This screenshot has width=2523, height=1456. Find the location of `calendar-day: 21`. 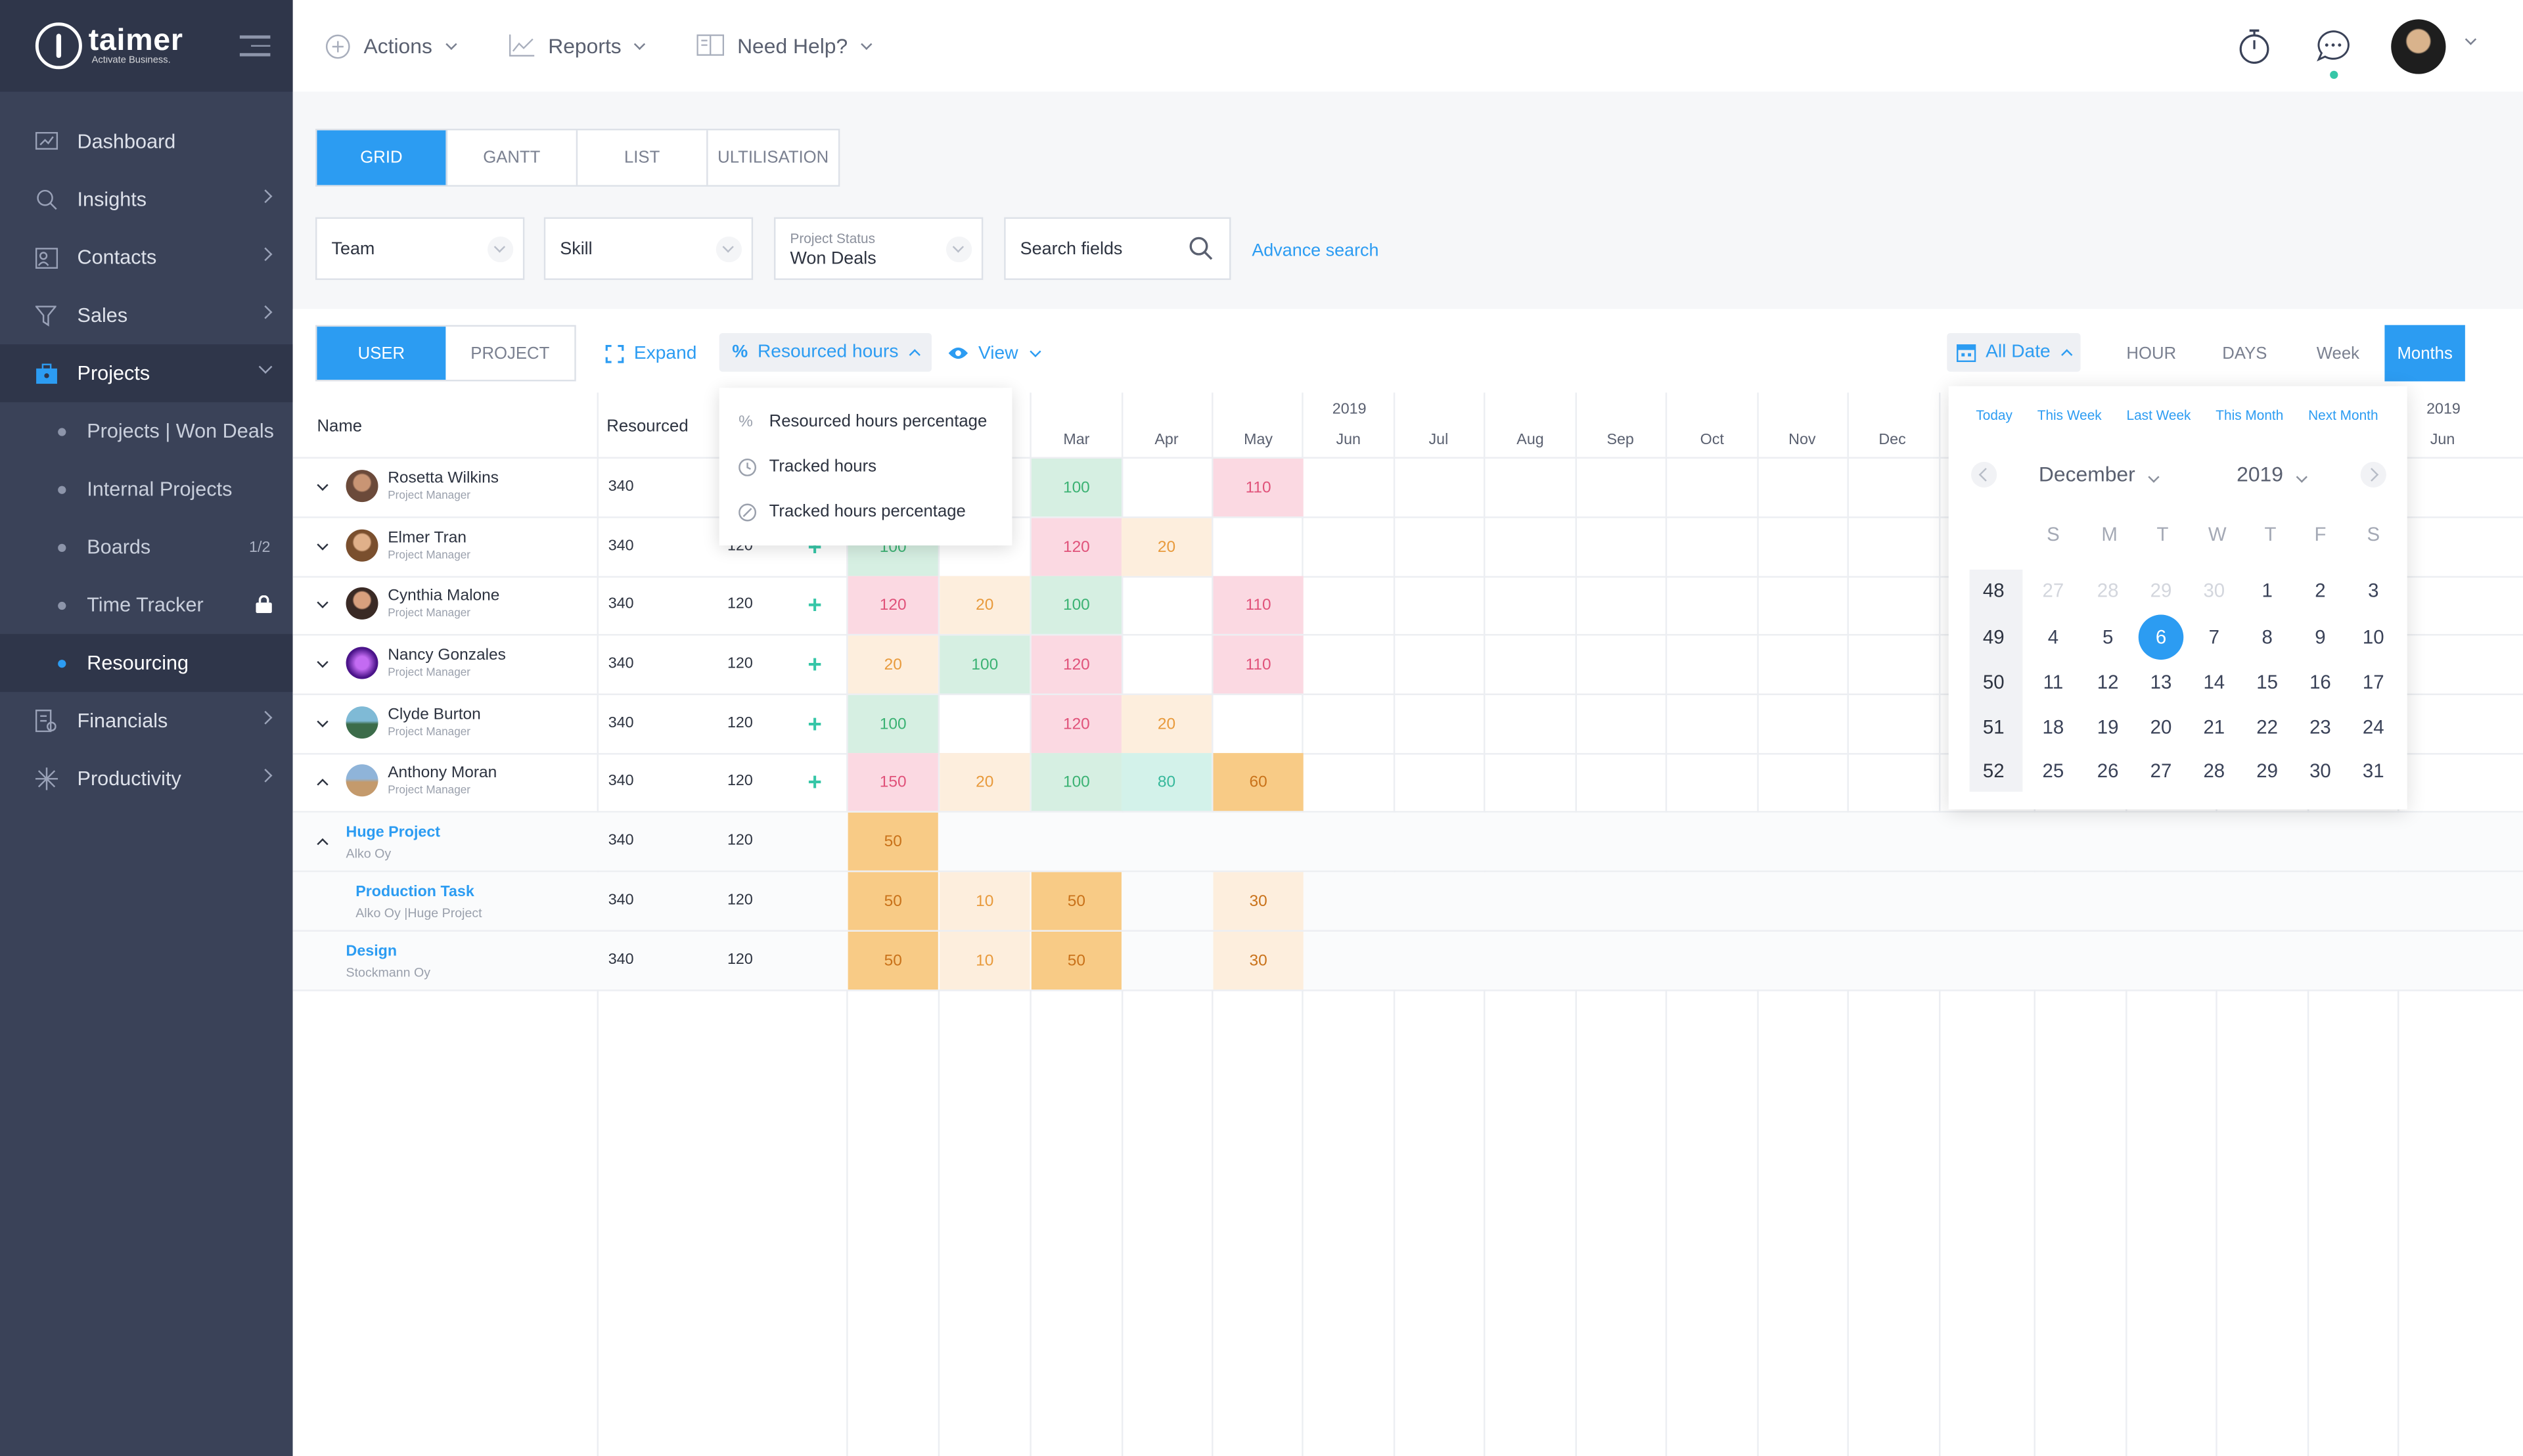

calendar-day: 21 is located at coordinates (2214, 727).